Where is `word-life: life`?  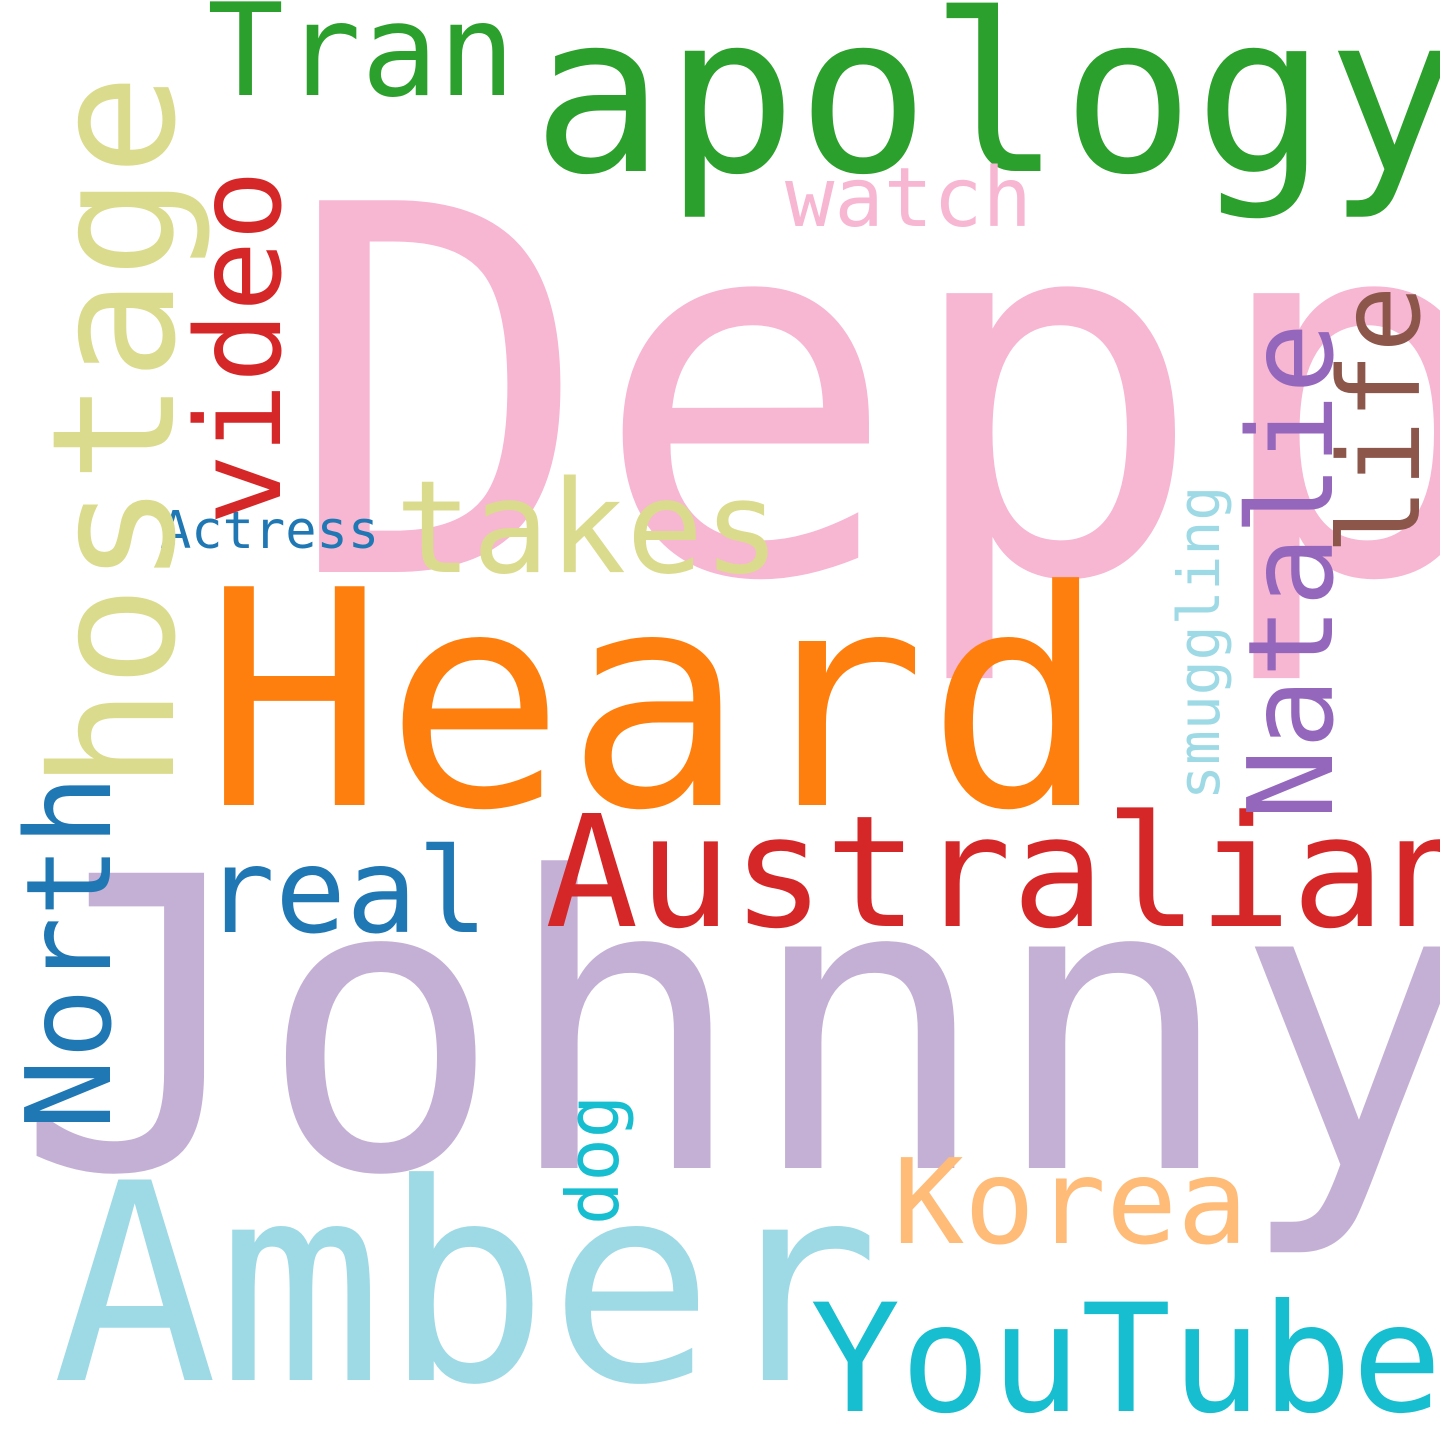
word-life: life is located at coordinates (1378, 420).